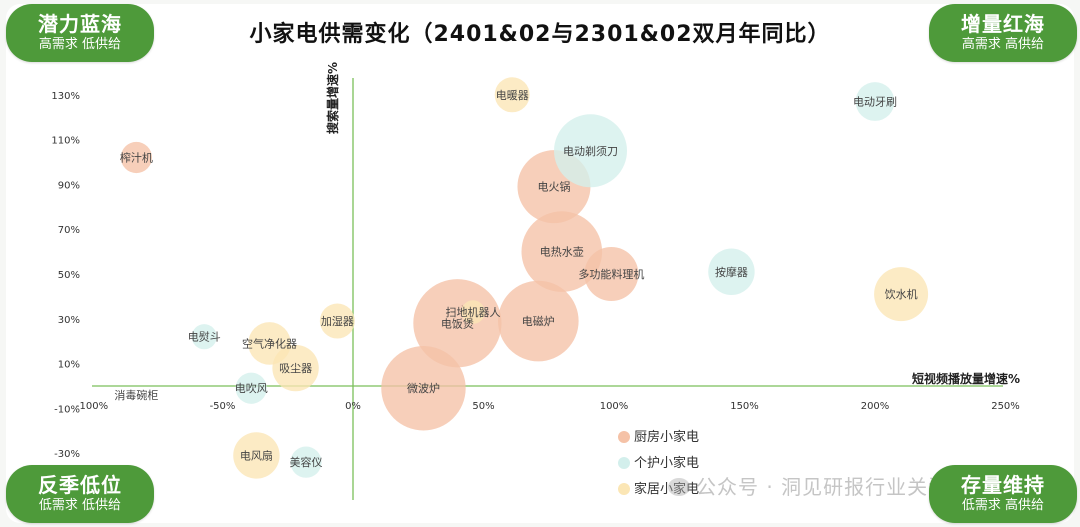 The width and height of the screenshot is (1080, 527). Describe the element at coordinates (1005, 406) in the screenshot. I see `x-tick-label: 250%` at that location.